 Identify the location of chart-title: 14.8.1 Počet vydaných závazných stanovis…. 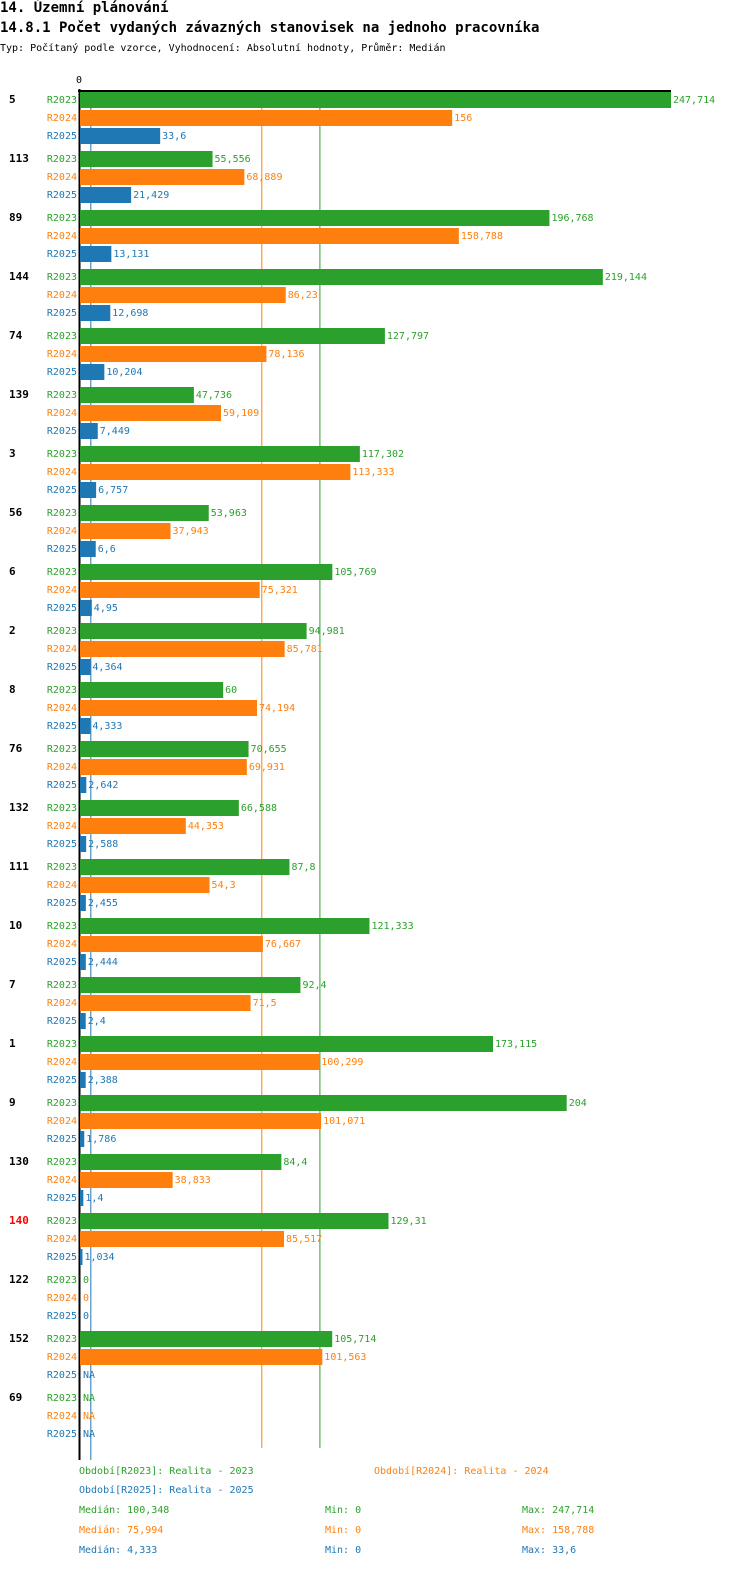
(270, 28).